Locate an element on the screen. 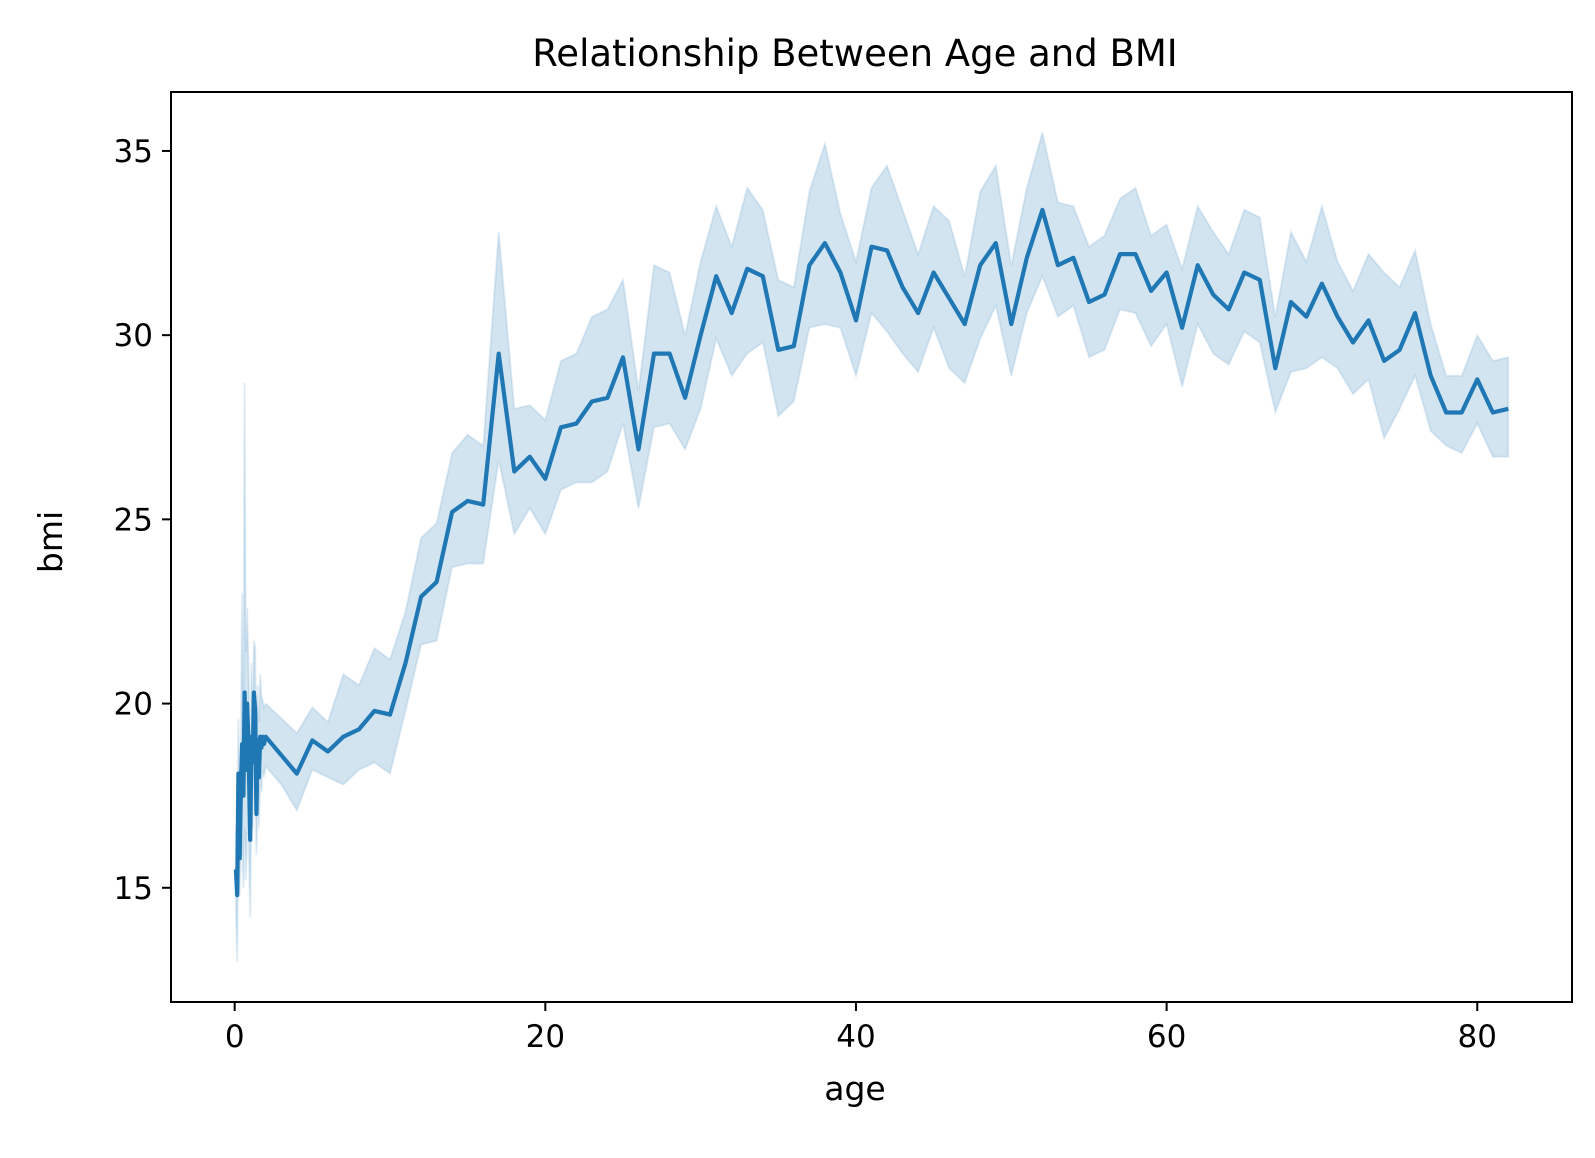  y-tick-label: 35 is located at coordinates (133, 152).